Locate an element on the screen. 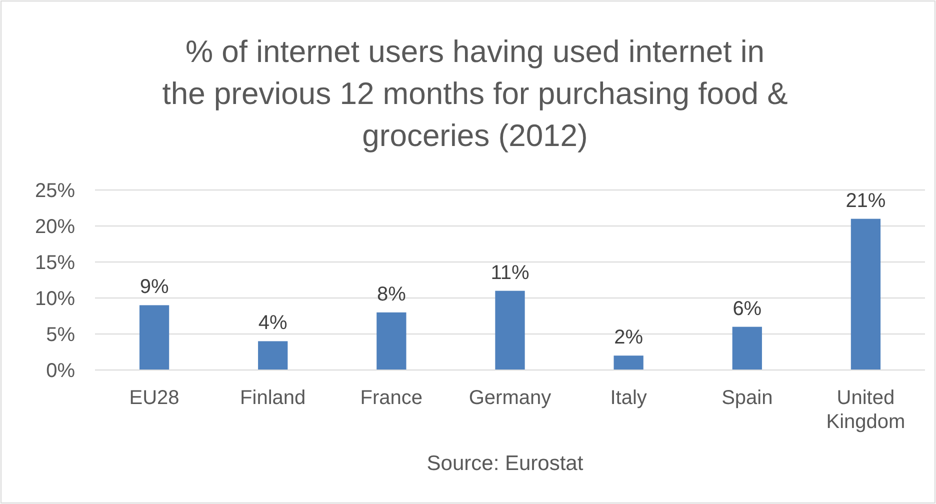 Image resolution: width=936 pixels, height=504 pixels. x-tick-label: Finland is located at coordinates (273, 398).